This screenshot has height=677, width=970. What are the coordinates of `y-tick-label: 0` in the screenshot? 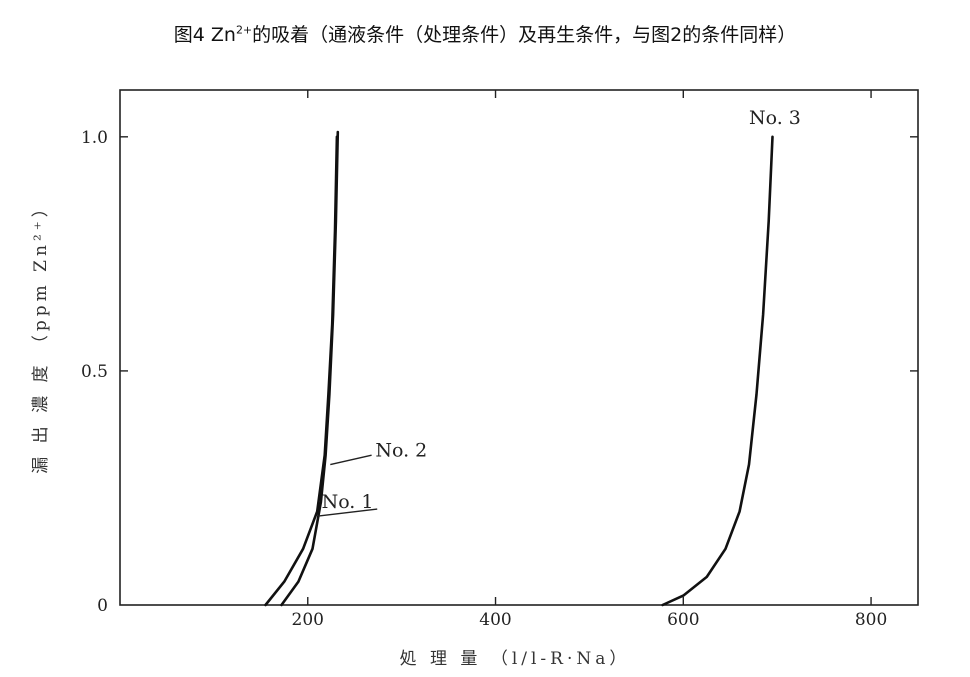 It's located at (102, 606).